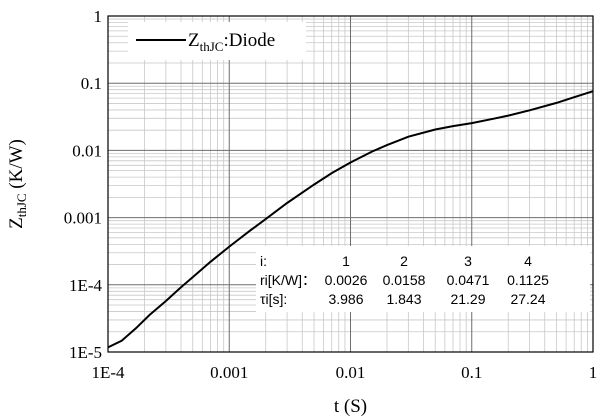 This screenshot has height=420, width=603. Describe the element at coordinates (87, 150) in the screenshot. I see `y-tick-label: 0.01` at that location.